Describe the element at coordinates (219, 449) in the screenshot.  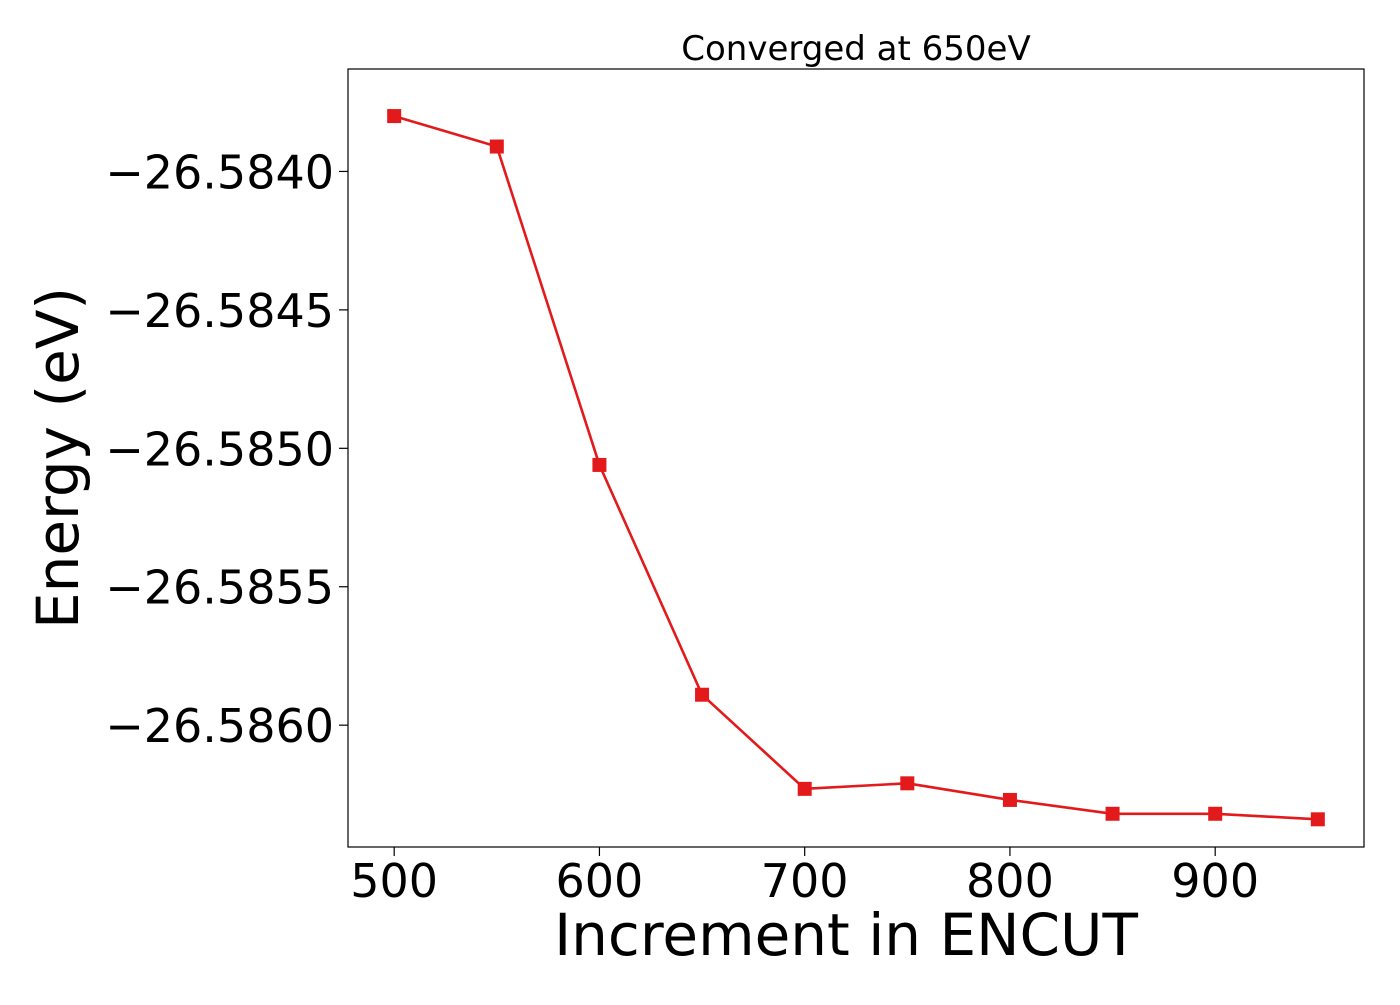
I see `y-tick-label: −26.5850` at that location.